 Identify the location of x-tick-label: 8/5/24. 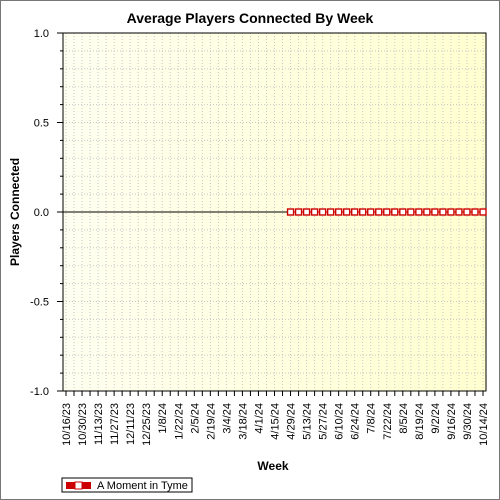
(404, 418).